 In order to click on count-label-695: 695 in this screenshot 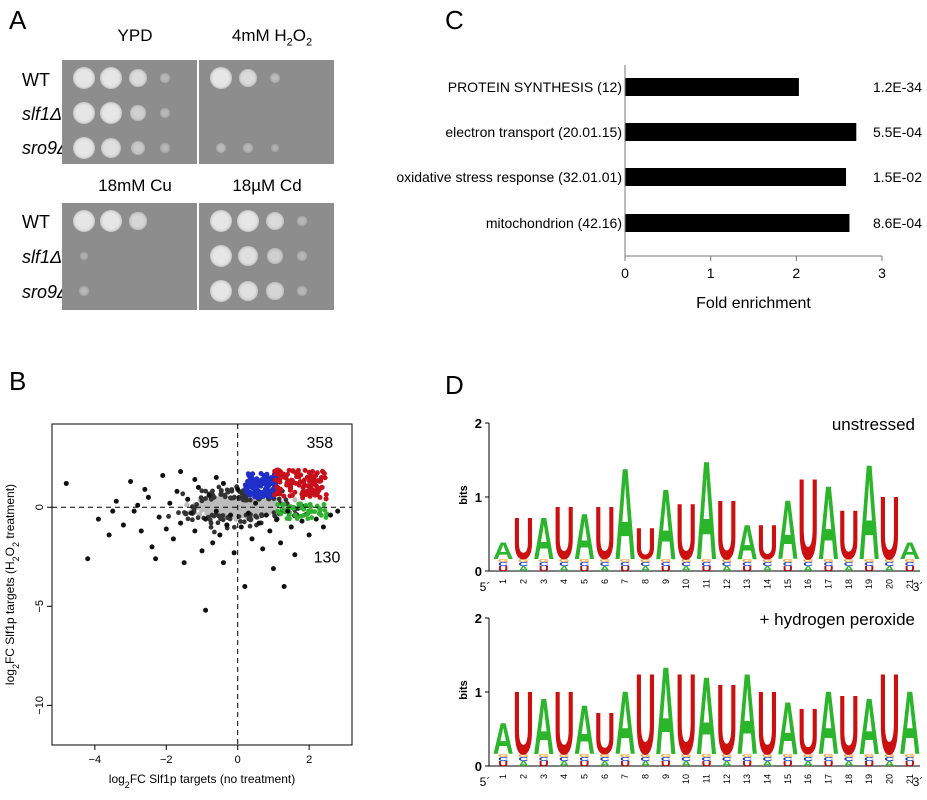, I will do `click(205, 443)`.